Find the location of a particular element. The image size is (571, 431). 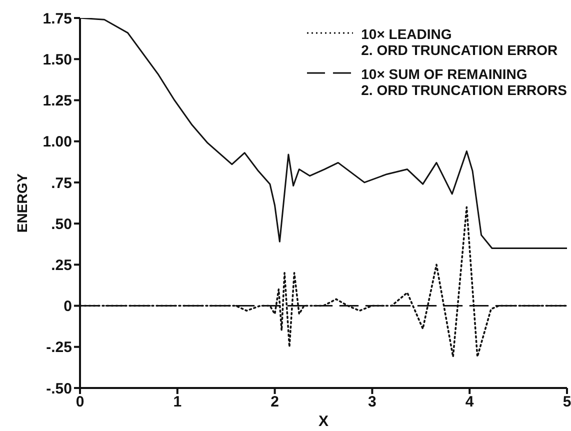

x-tick-label: 0 is located at coordinates (80, 402).